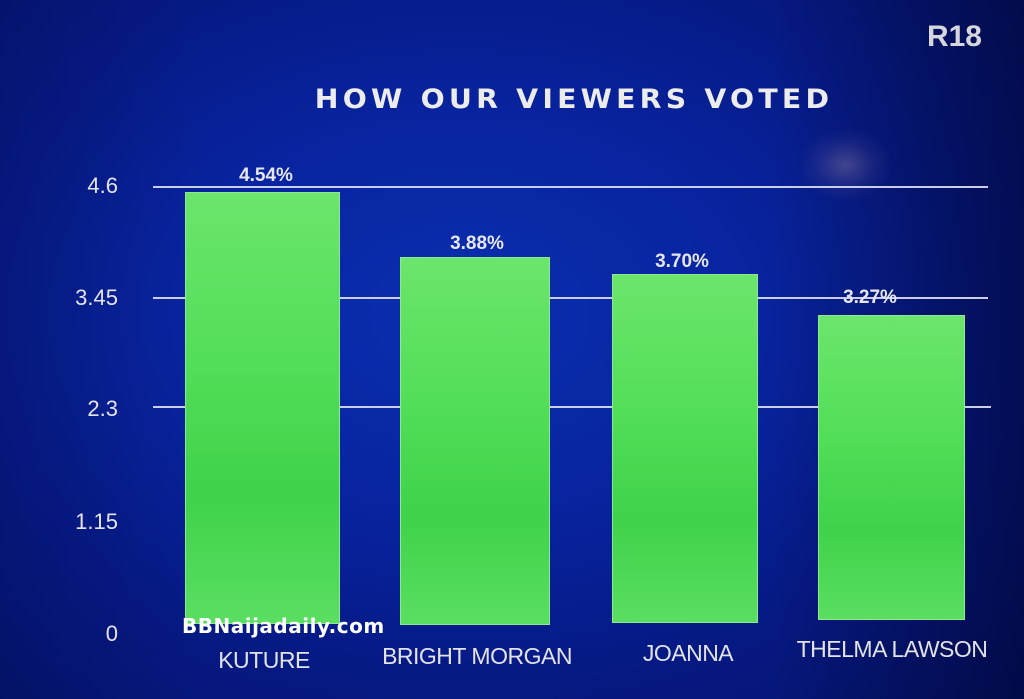 Image resolution: width=1024 pixels, height=699 pixels. Describe the element at coordinates (688, 653) in the screenshot. I see `category-label: JOANNA` at that location.